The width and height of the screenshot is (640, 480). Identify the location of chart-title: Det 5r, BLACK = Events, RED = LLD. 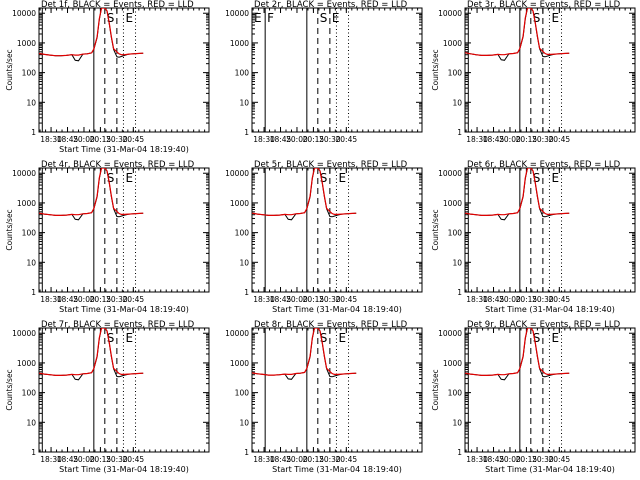
(331, 165).